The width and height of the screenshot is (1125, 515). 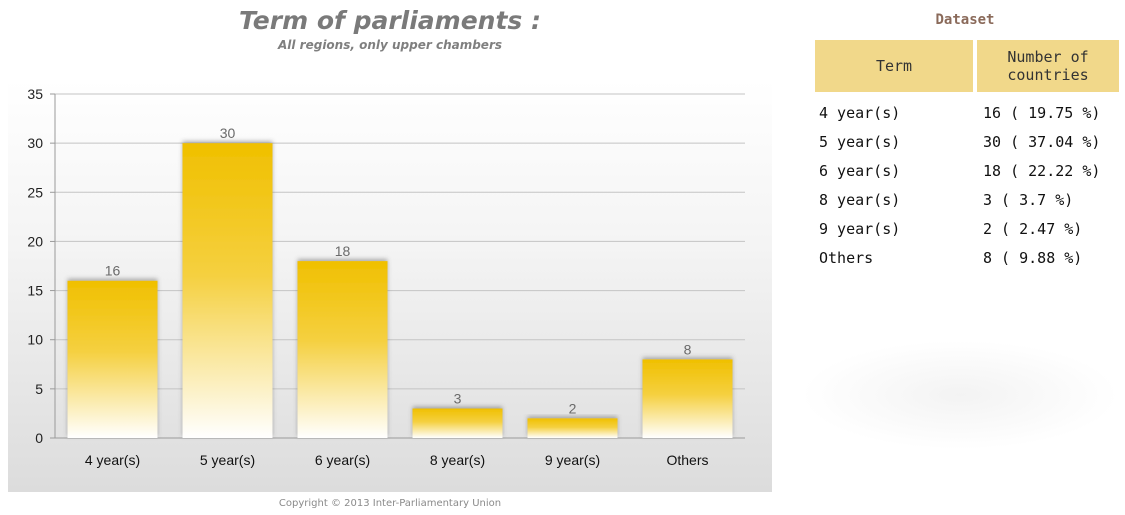 What do you see at coordinates (860, 228) in the screenshot?
I see `cell-term: 9 year(s)` at bounding box center [860, 228].